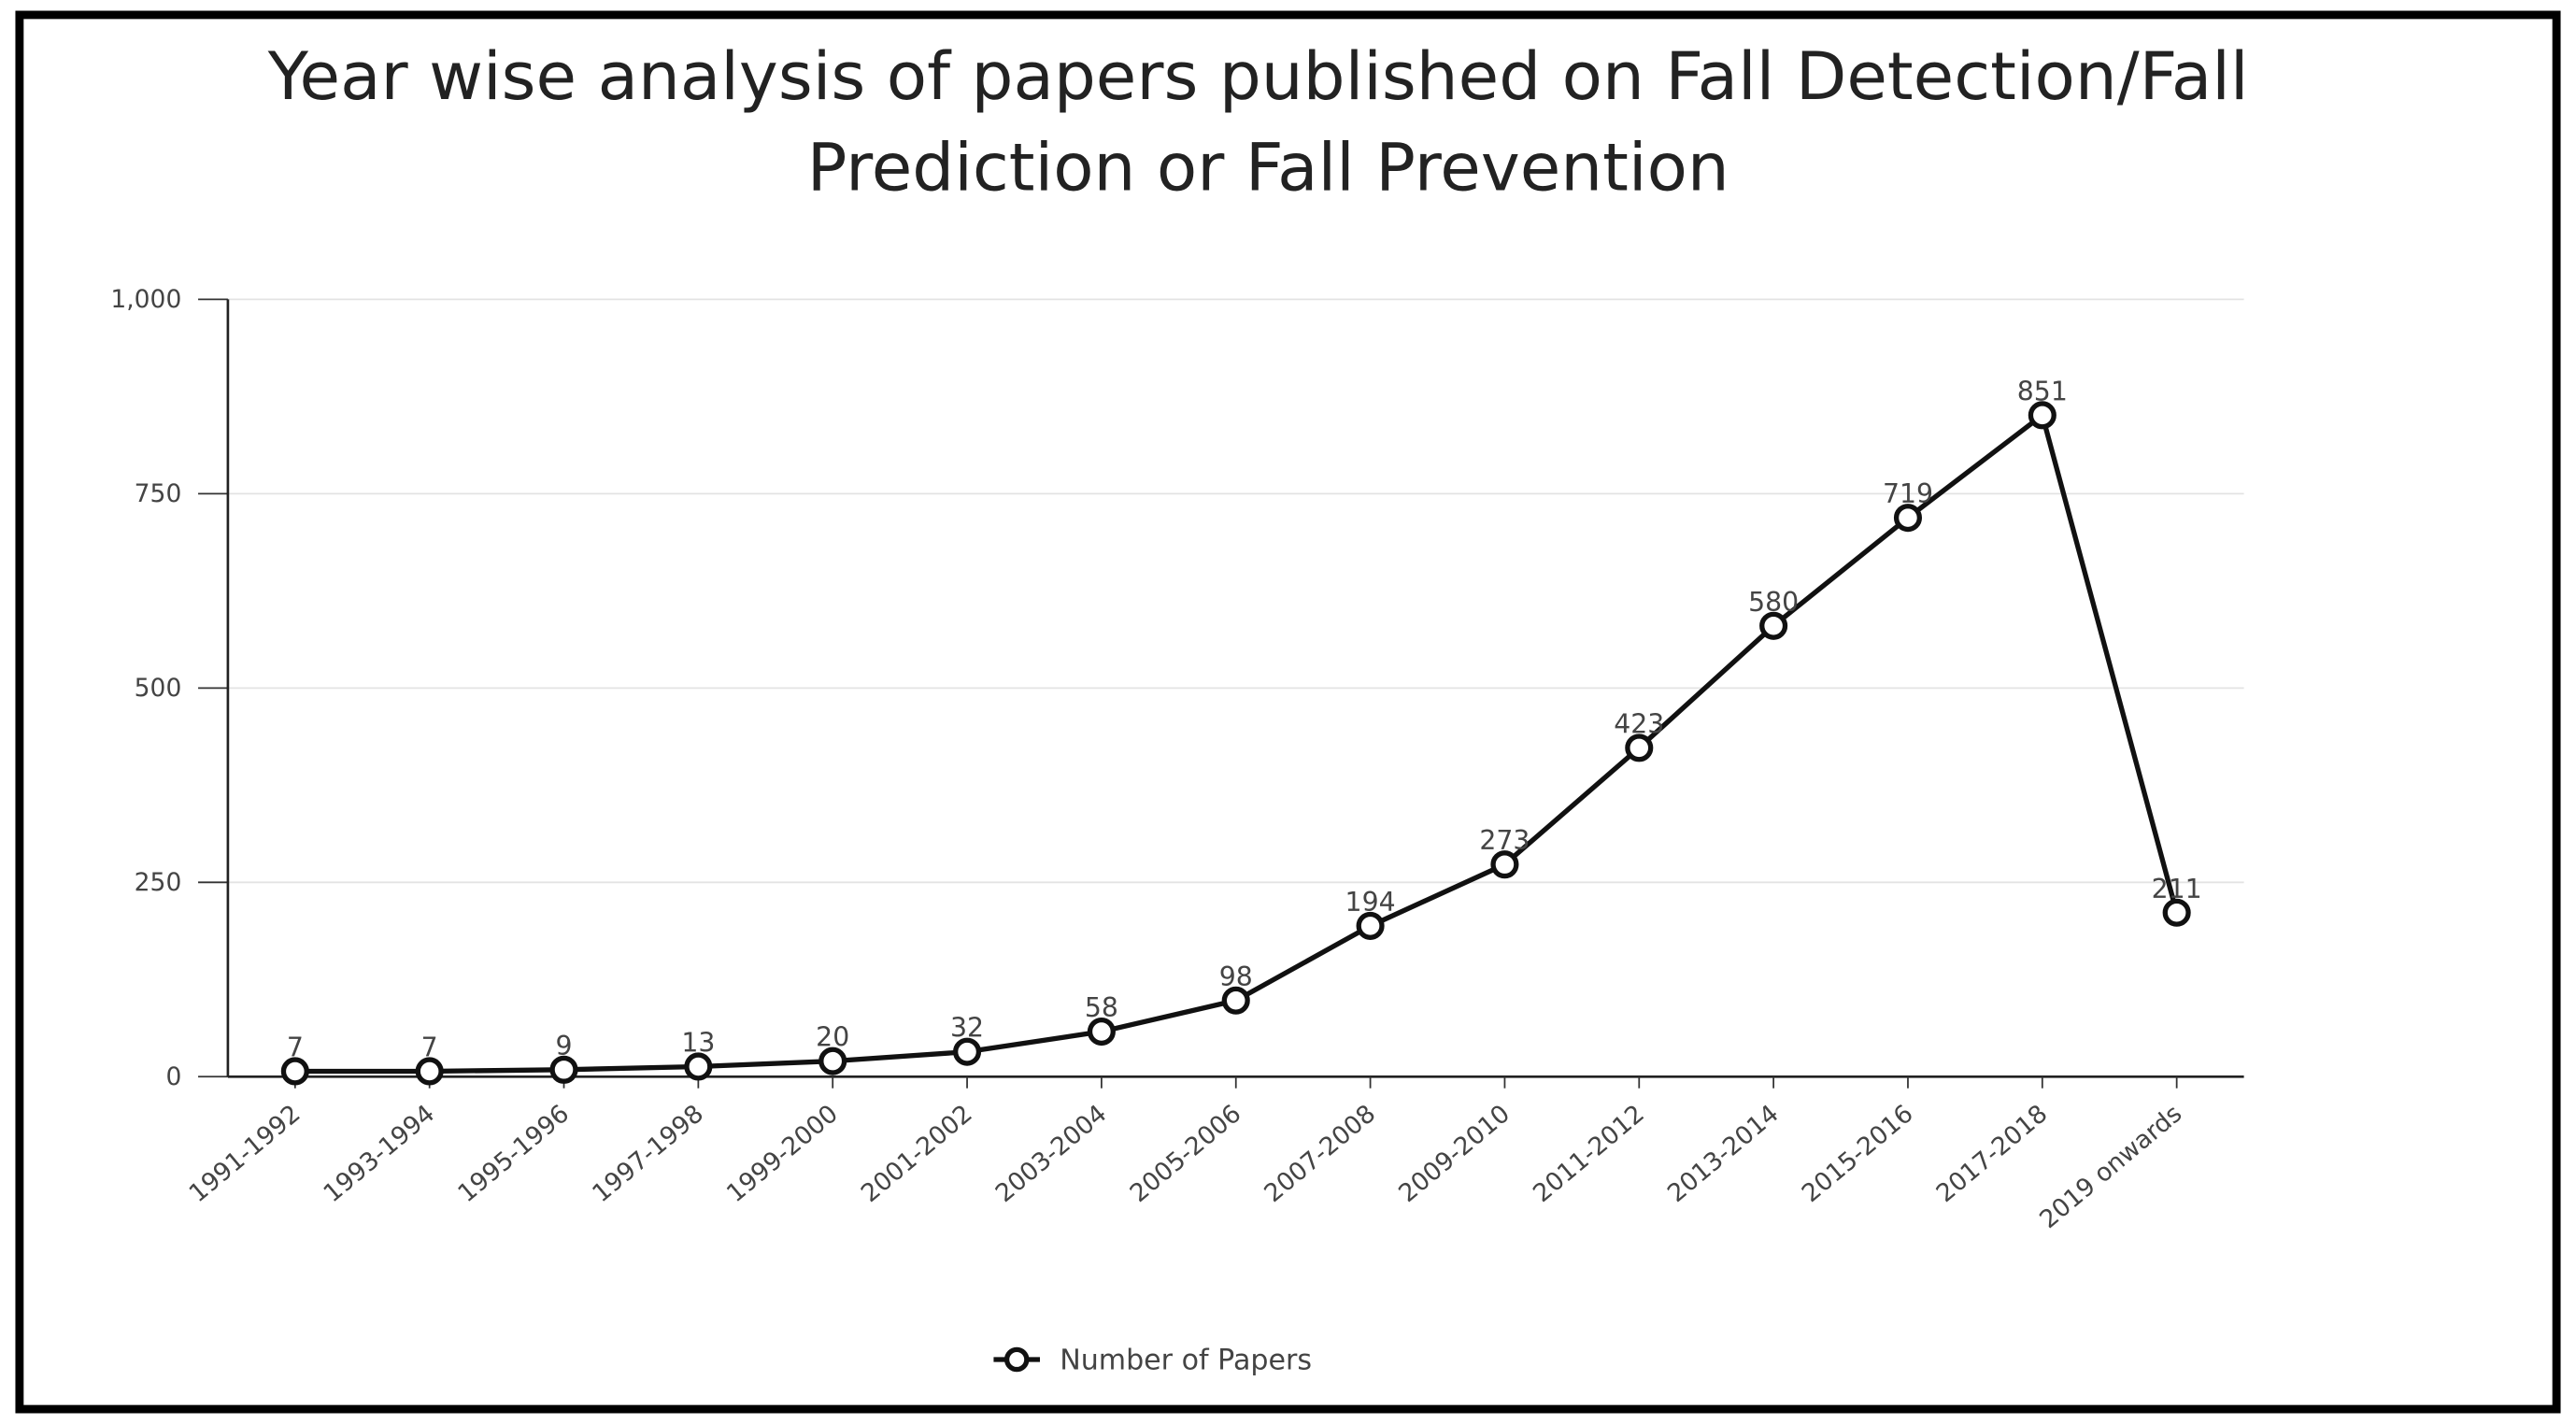 The image size is (2576, 1424). What do you see at coordinates (1504, 840) in the screenshot?
I see `value-label: 273` at bounding box center [1504, 840].